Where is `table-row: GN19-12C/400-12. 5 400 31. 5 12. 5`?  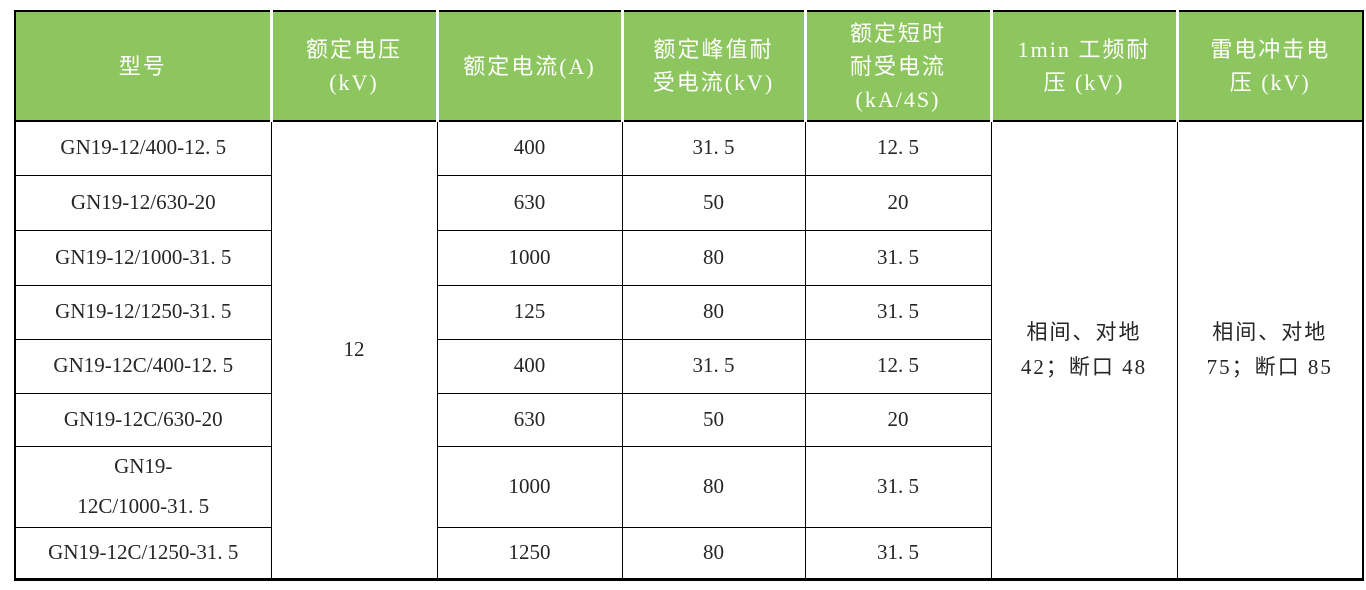 table-row: GN19-12C/400-12. 5 400 31. 5 12. 5 is located at coordinates (688, 366).